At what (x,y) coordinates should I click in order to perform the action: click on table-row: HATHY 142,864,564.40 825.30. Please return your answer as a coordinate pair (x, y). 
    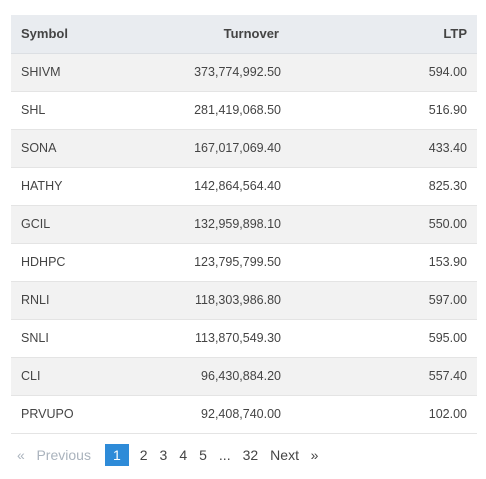
    Looking at the image, I should click on (244, 186).